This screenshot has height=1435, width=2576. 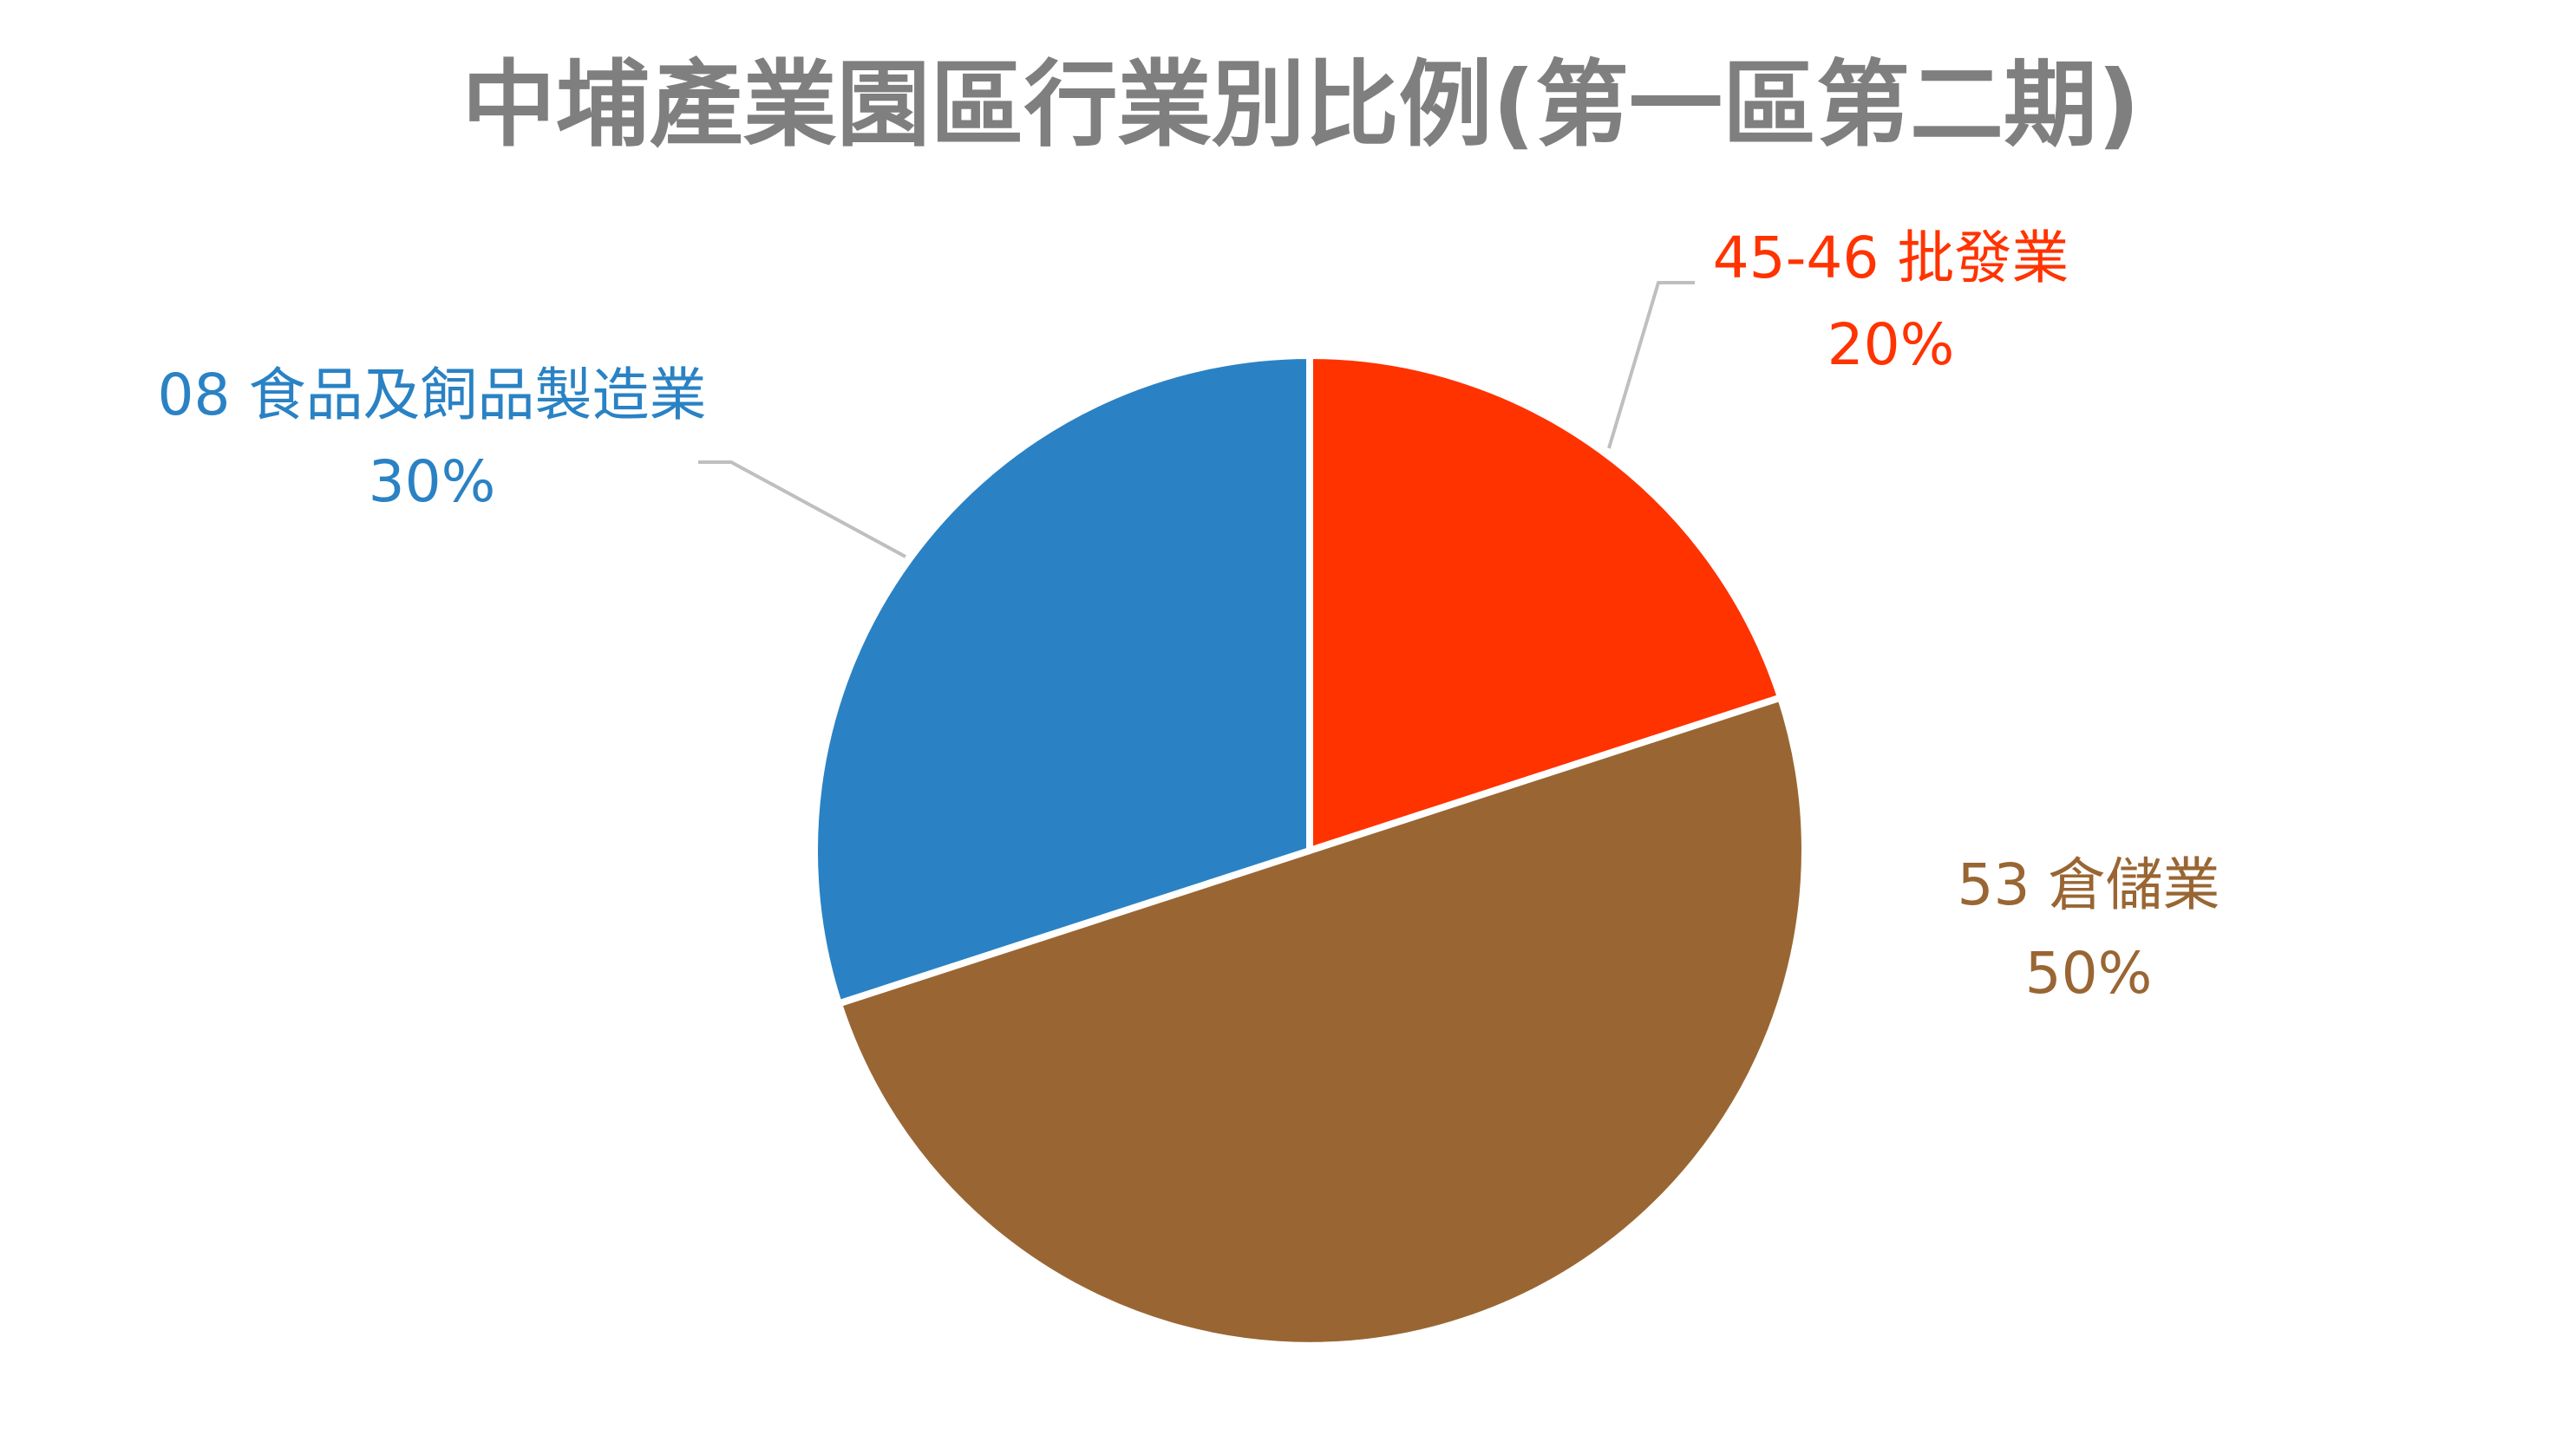 I want to click on chart-title: 中埔產業園區行業別比例(第一區第二期), so click(x=1301, y=106).